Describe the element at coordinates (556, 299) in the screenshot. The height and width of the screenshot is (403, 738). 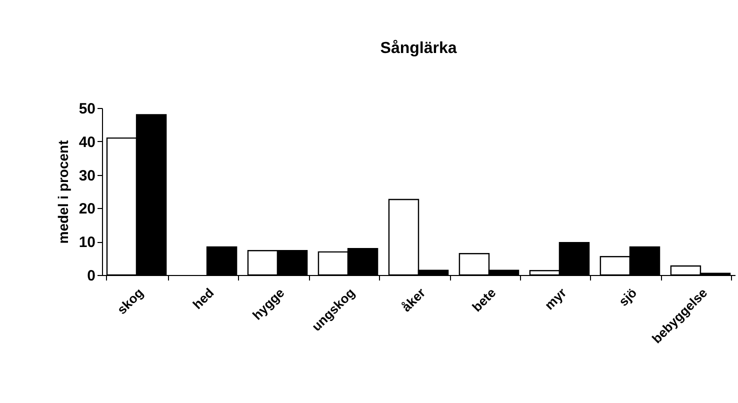
I see `x-tick-label: myr` at that location.